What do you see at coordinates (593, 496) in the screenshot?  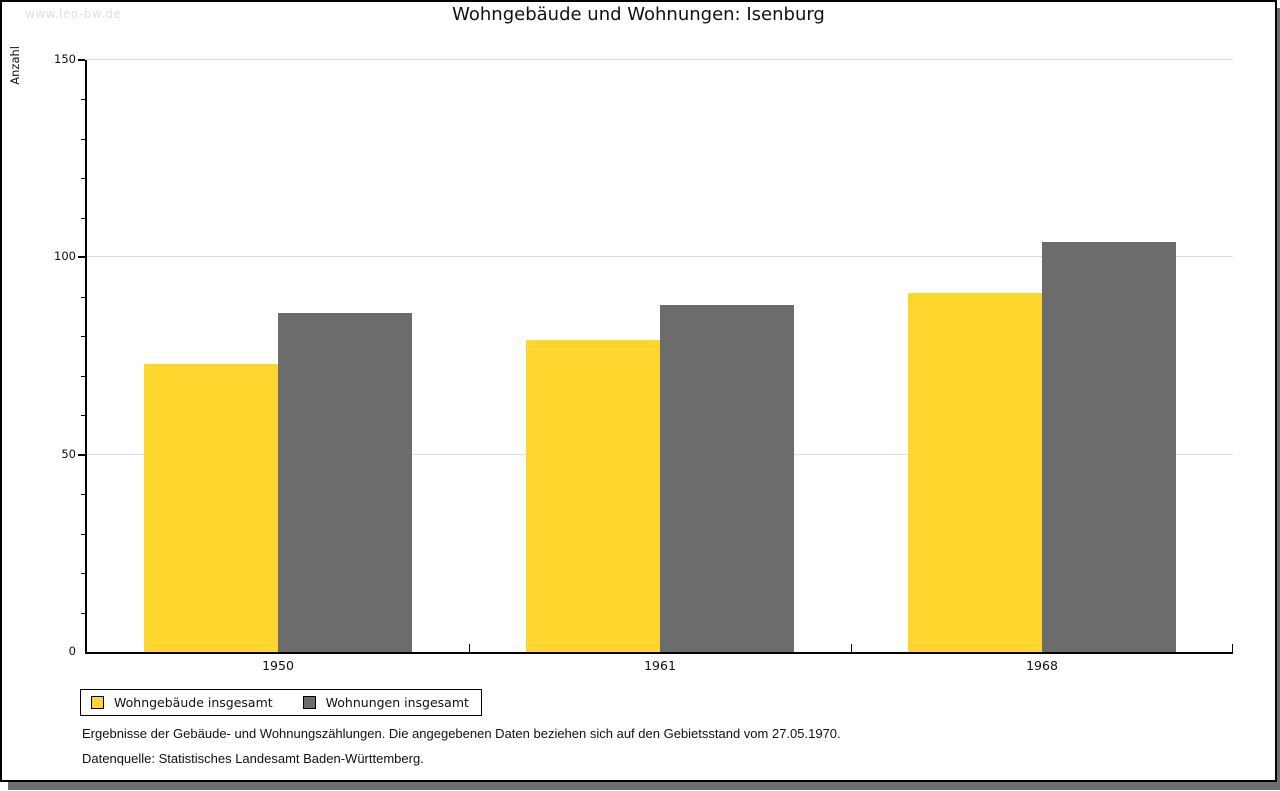 I see `bar-1961-wohngebaeude` at bounding box center [593, 496].